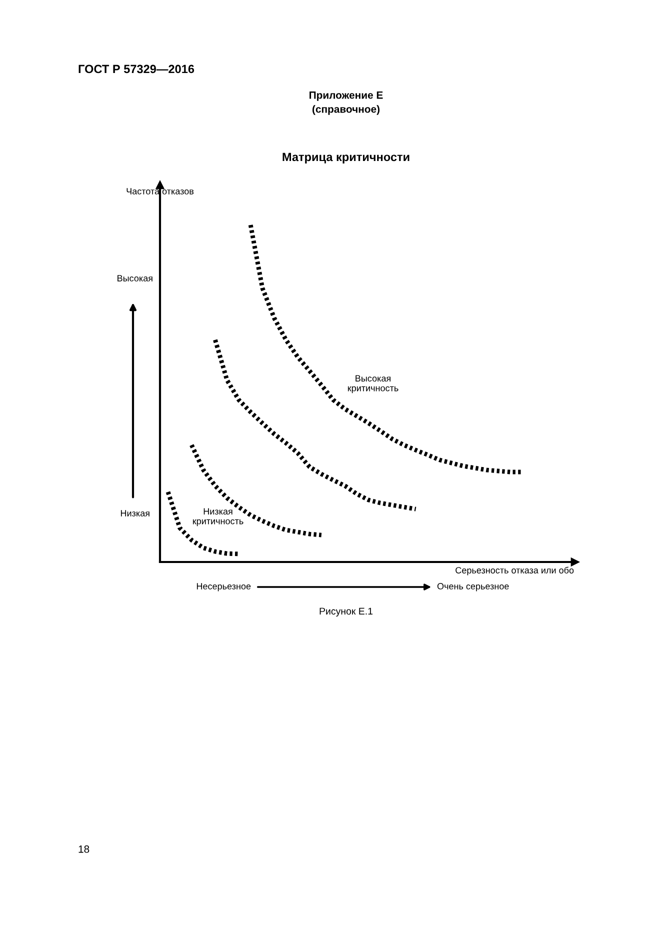 The image size is (661, 935). What do you see at coordinates (135, 513) in the screenshot?
I see `text: Низкая` at bounding box center [135, 513].